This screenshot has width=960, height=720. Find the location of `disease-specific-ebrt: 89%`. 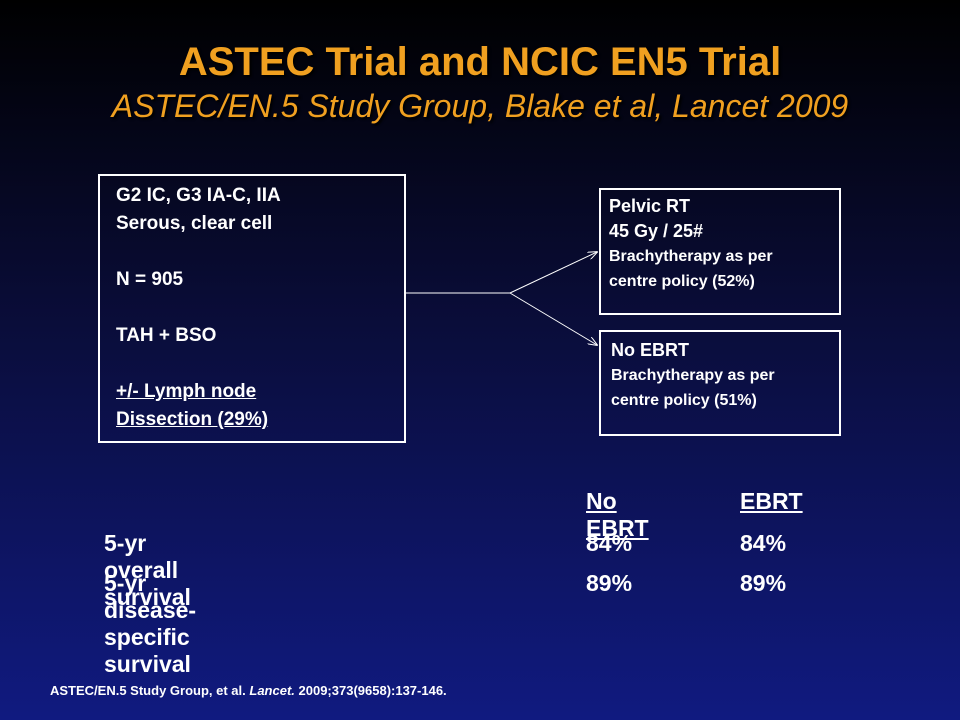

disease-specific-ebrt: 89% is located at coordinates (763, 583).